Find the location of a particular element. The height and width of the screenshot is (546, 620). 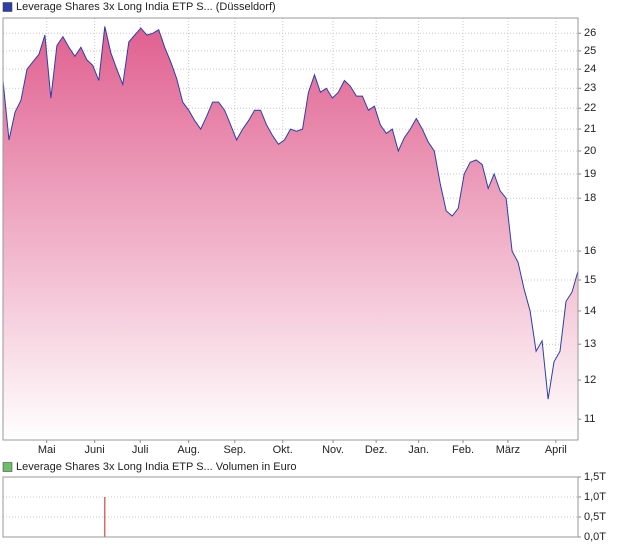

y-tick-label: 19 is located at coordinates (590, 174).